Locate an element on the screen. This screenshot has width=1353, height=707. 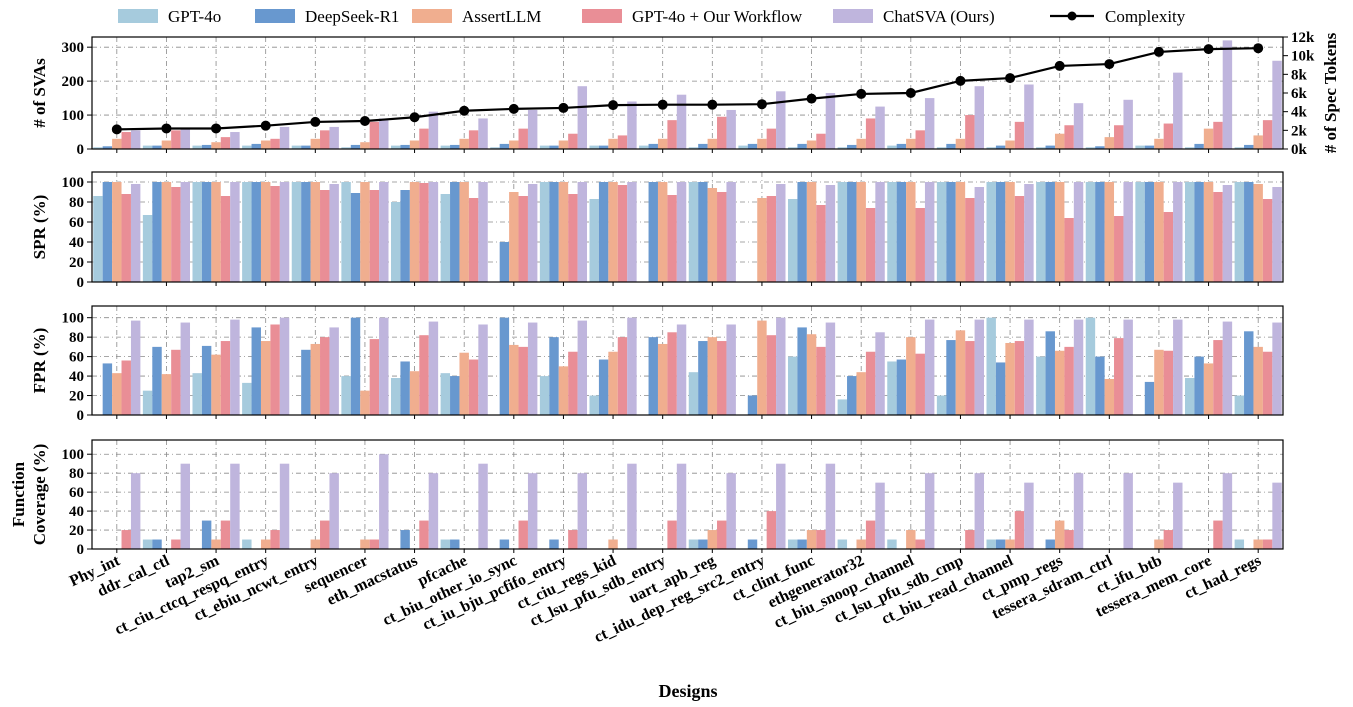
legend-entry-gpt-4o-our-workflow: GPT-4o + Our Workflow is located at coordinates (692, 16).